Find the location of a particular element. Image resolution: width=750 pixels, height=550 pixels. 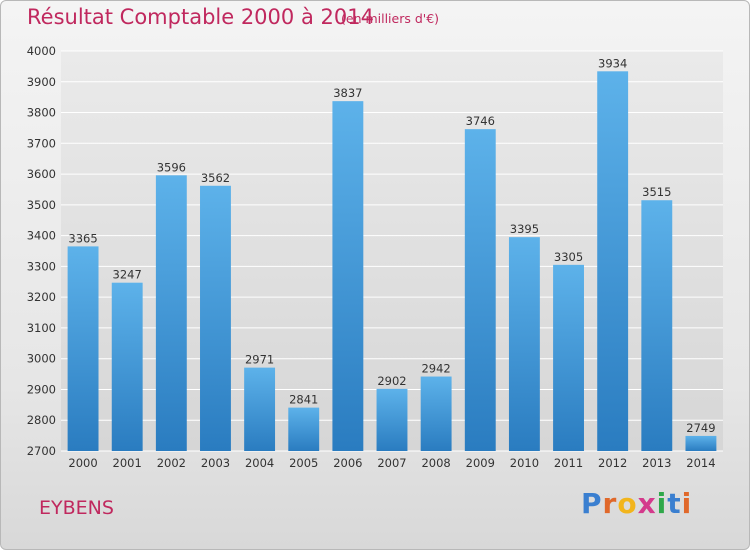

y-tick-label: 3600 is located at coordinates (41, 174).